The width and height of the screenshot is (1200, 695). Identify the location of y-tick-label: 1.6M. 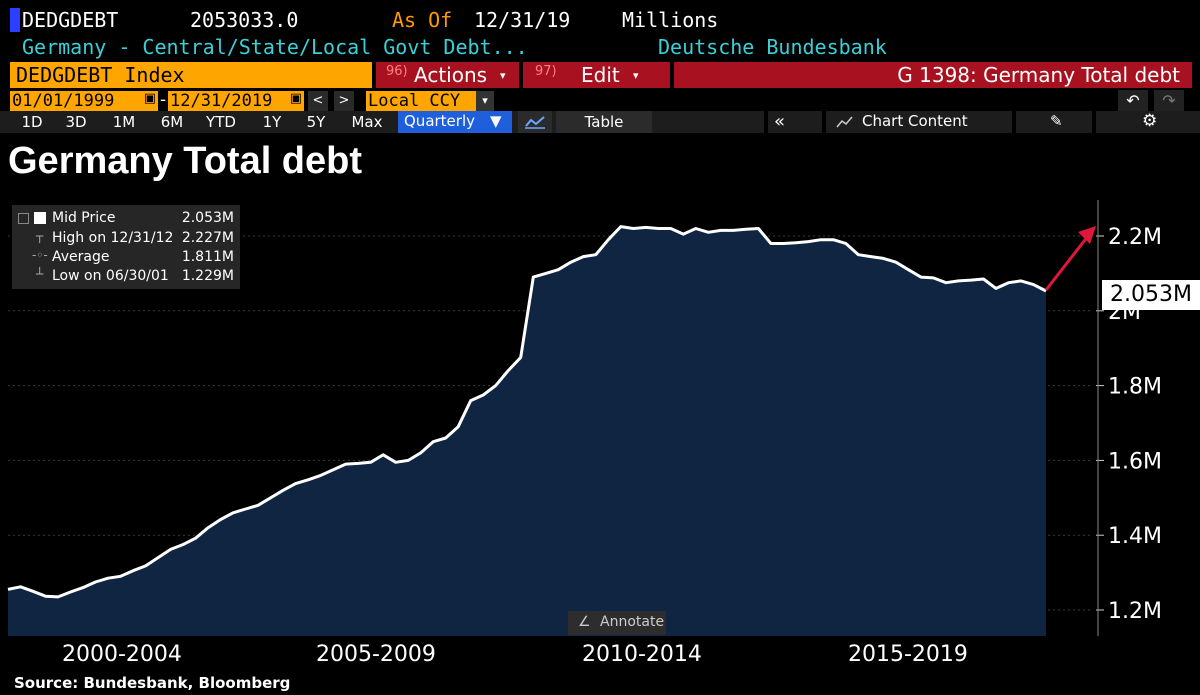
(1135, 461).